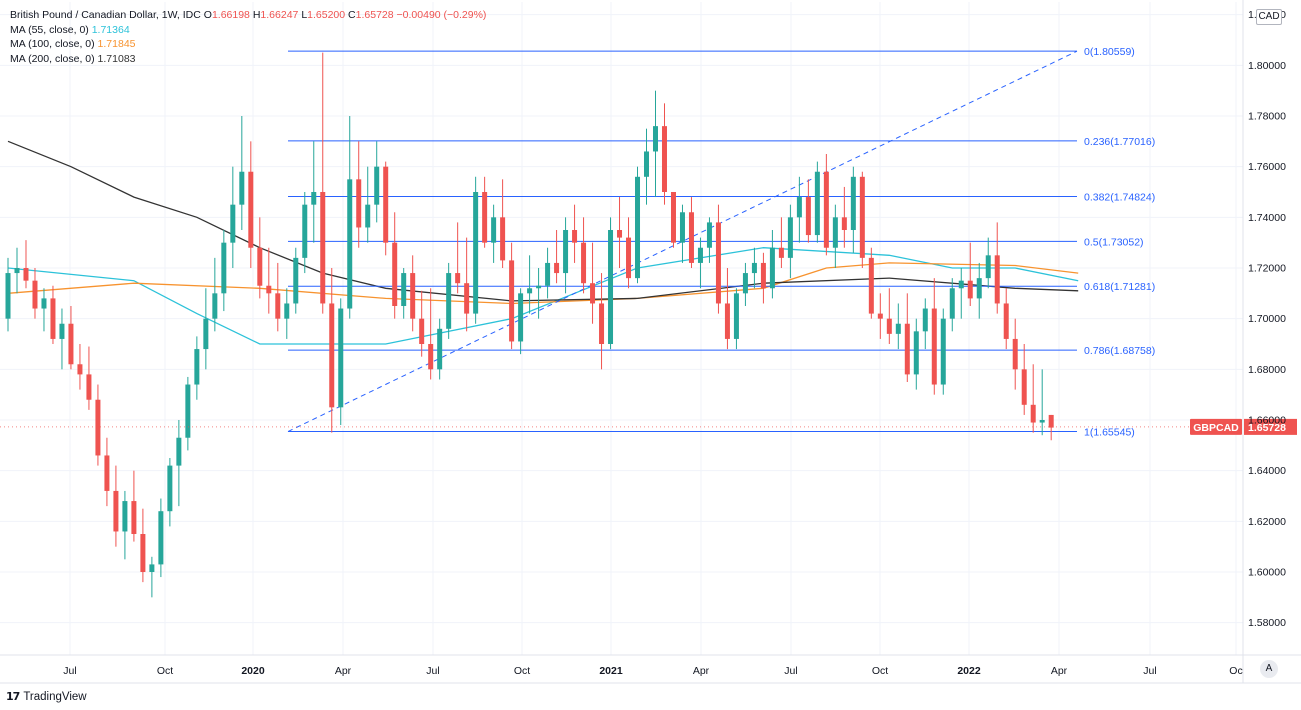 This screenshot has height=710, width=1301. Describe the element at coordinates (1235, 671) in the screenshot. I see `x-tick-label: Oc` at that location.